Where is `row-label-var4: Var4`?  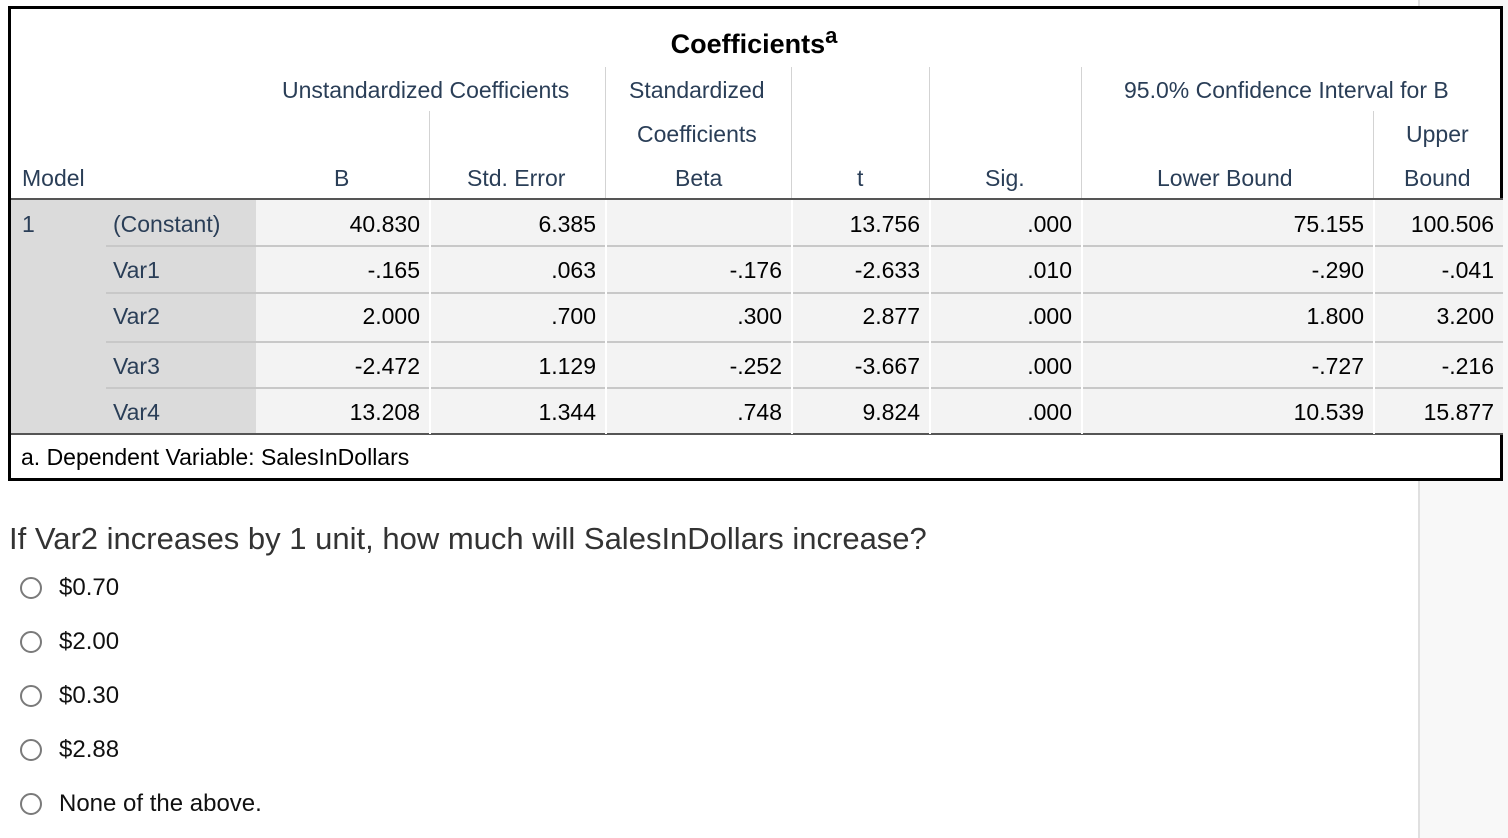
row-label-var4: Var4 is located at coordinates (136, 412).